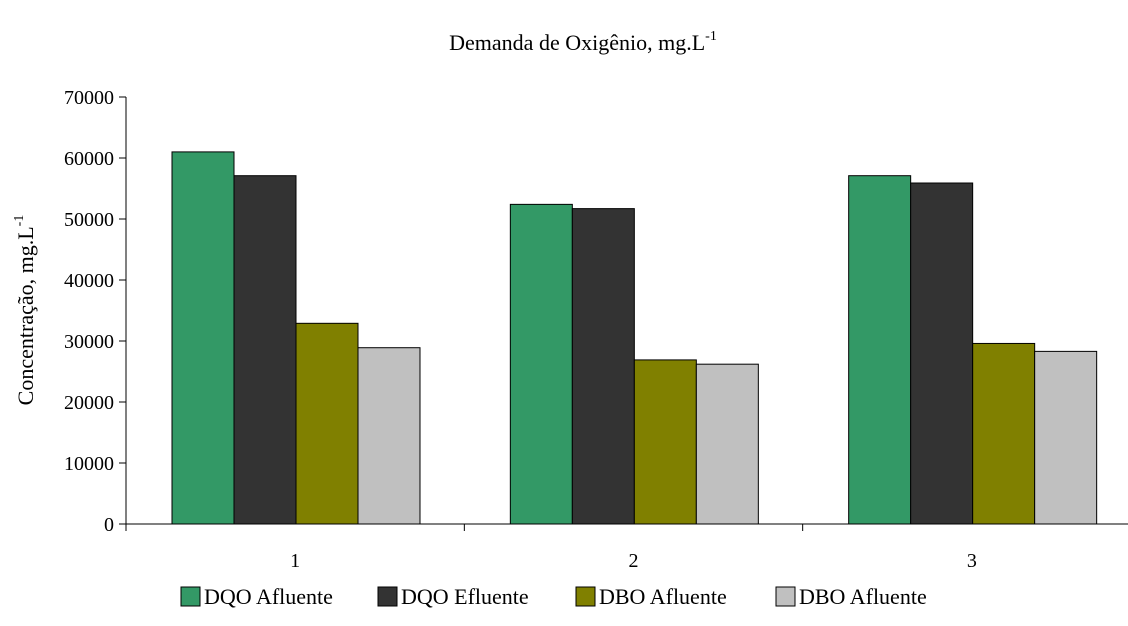 The image size is (1128, 626). I want to click on y-tick-label: 40000, so click(89, 281).